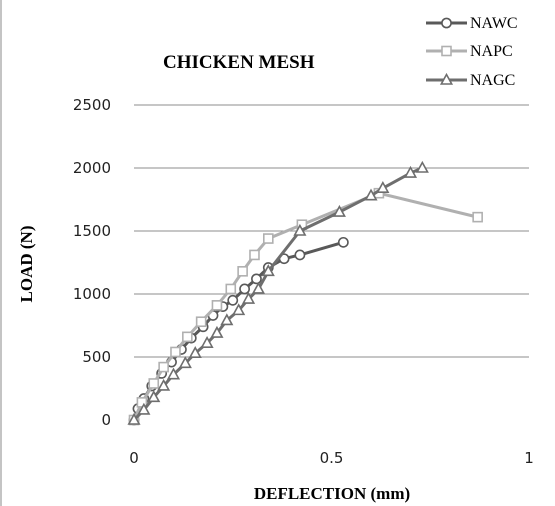  What do you see at coordinates (332, 493) in the screenshot?
I see `x-axis-title: DEFLECTION (mm)` at bounding box center [332, 493].